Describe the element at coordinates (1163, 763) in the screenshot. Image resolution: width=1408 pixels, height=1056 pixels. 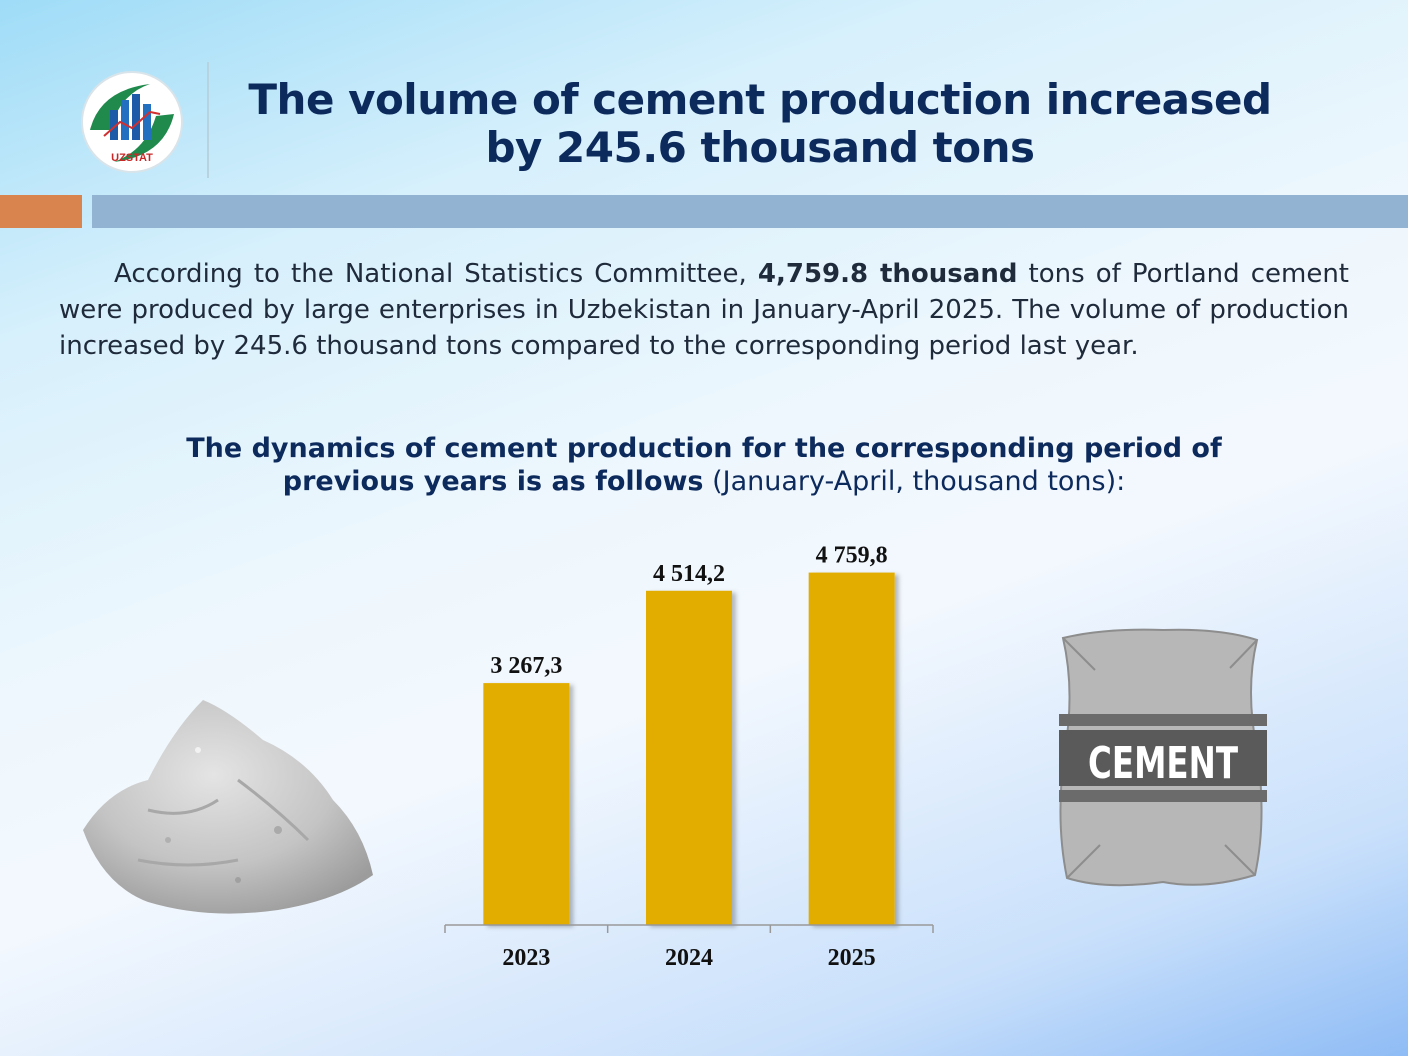
I see `bag-label: CEMENT` at that location.